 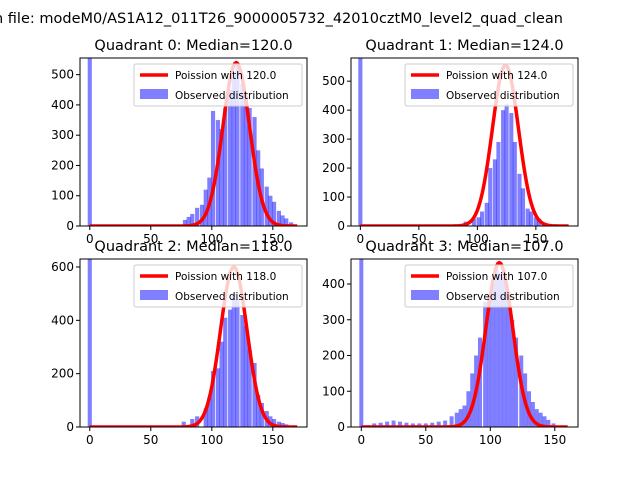 I want to click on legend: Poission with 120.0 Observed distribution, so click(x=218, y=85).